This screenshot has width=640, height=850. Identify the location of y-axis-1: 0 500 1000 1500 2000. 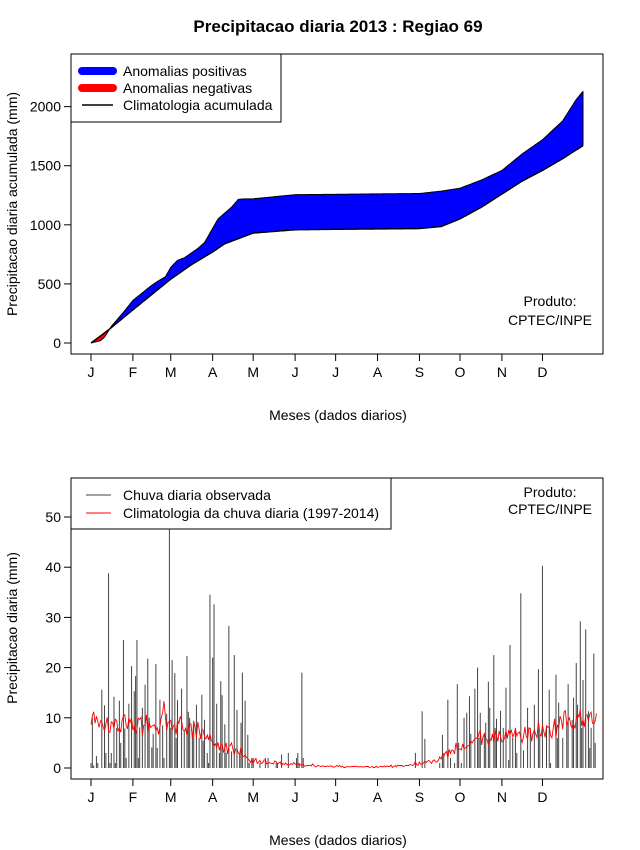
(51, 225).